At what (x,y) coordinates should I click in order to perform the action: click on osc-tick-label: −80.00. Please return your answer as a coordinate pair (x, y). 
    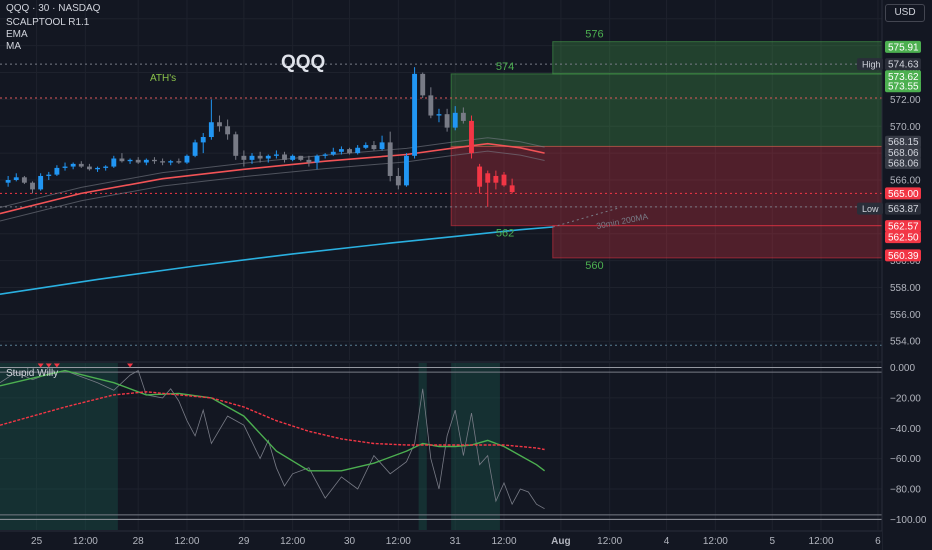
    Looking at the image, I should click on (905, 490).